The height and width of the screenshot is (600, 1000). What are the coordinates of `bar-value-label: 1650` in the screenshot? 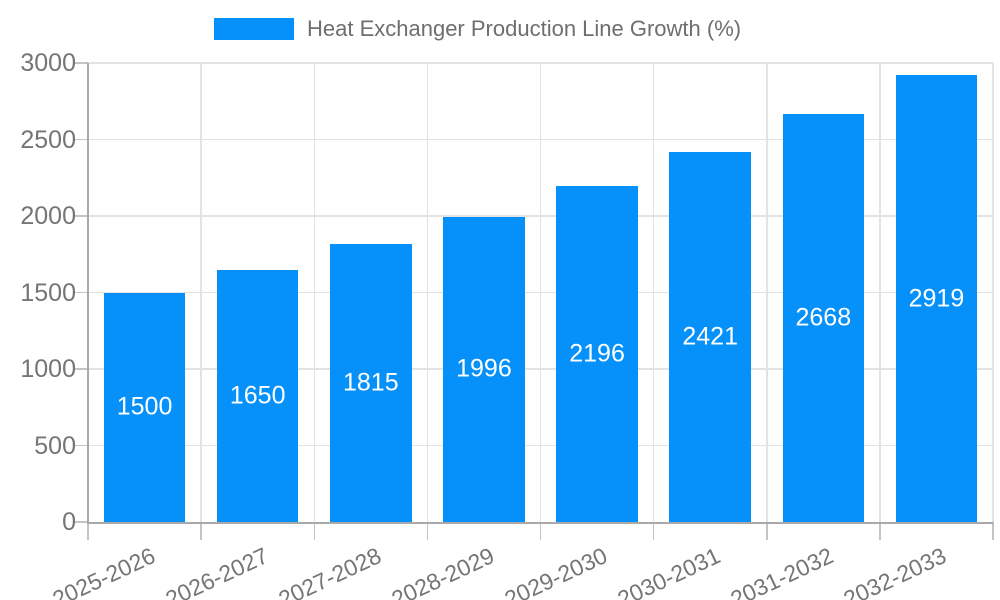 It's located at (257, 395).